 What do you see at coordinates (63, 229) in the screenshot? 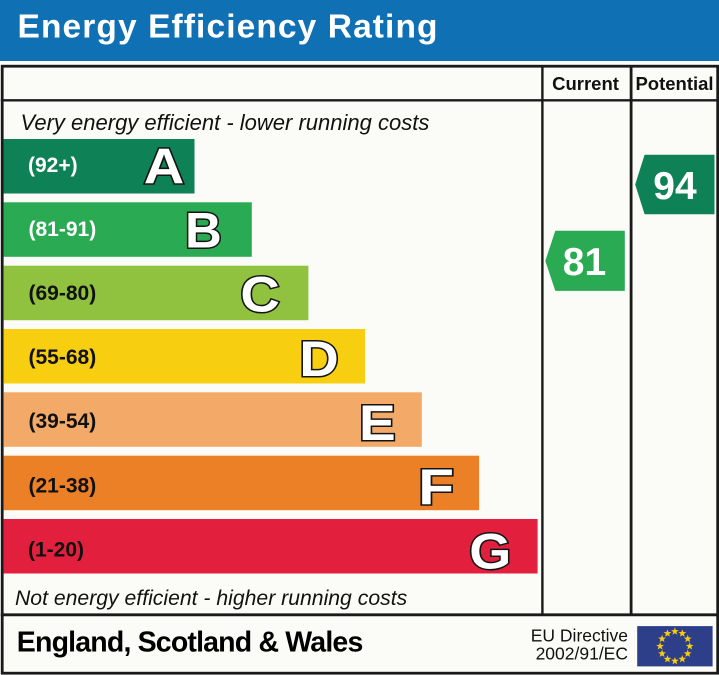
I see `svg-text: (81-91)` at bounding box center [63, 229].